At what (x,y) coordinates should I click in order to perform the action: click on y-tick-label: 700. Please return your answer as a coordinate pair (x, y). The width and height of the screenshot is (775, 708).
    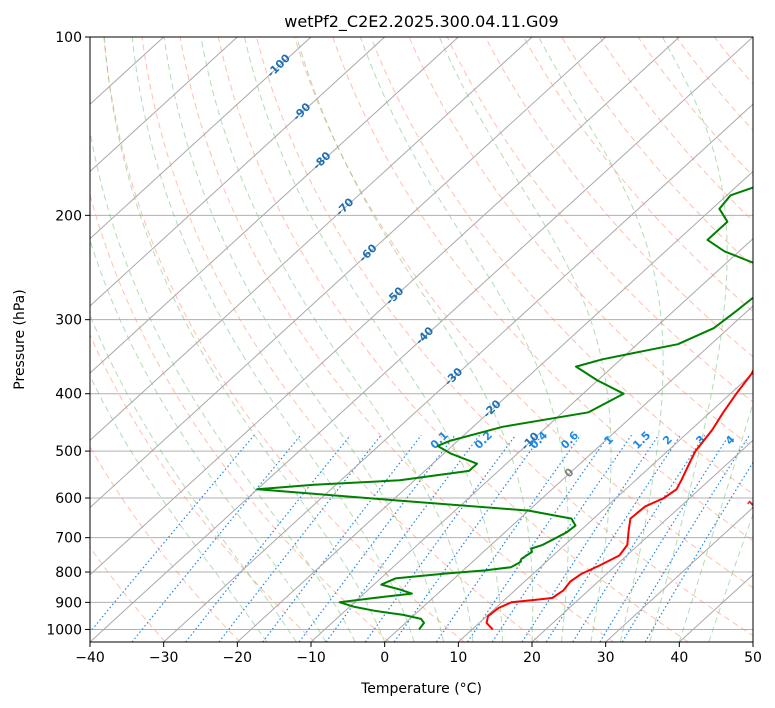
    Looking at the image, I should click on (68, 539).